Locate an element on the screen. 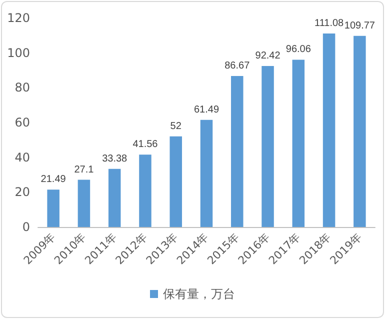 The image size is (387, 321). y-tick-label: 40 is located at coordinates (22, 157).